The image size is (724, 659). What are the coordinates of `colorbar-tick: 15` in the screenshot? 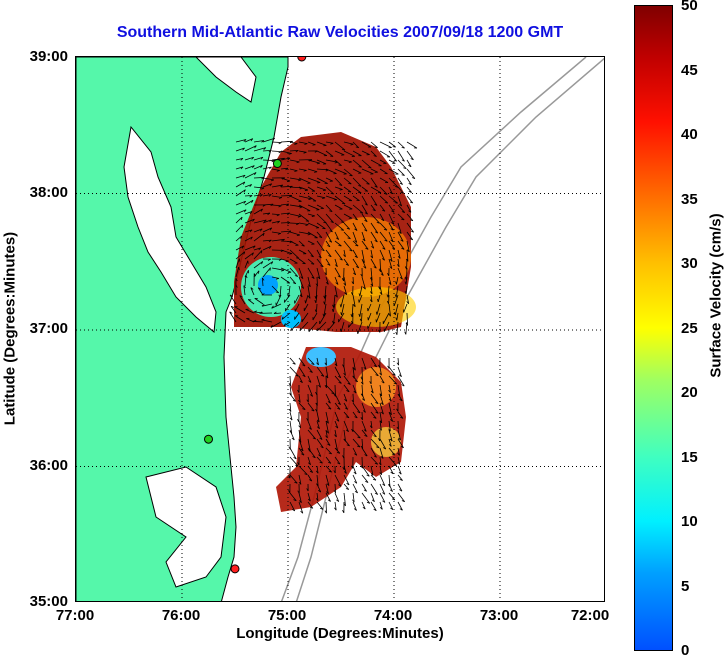 It's located at (689, 457).